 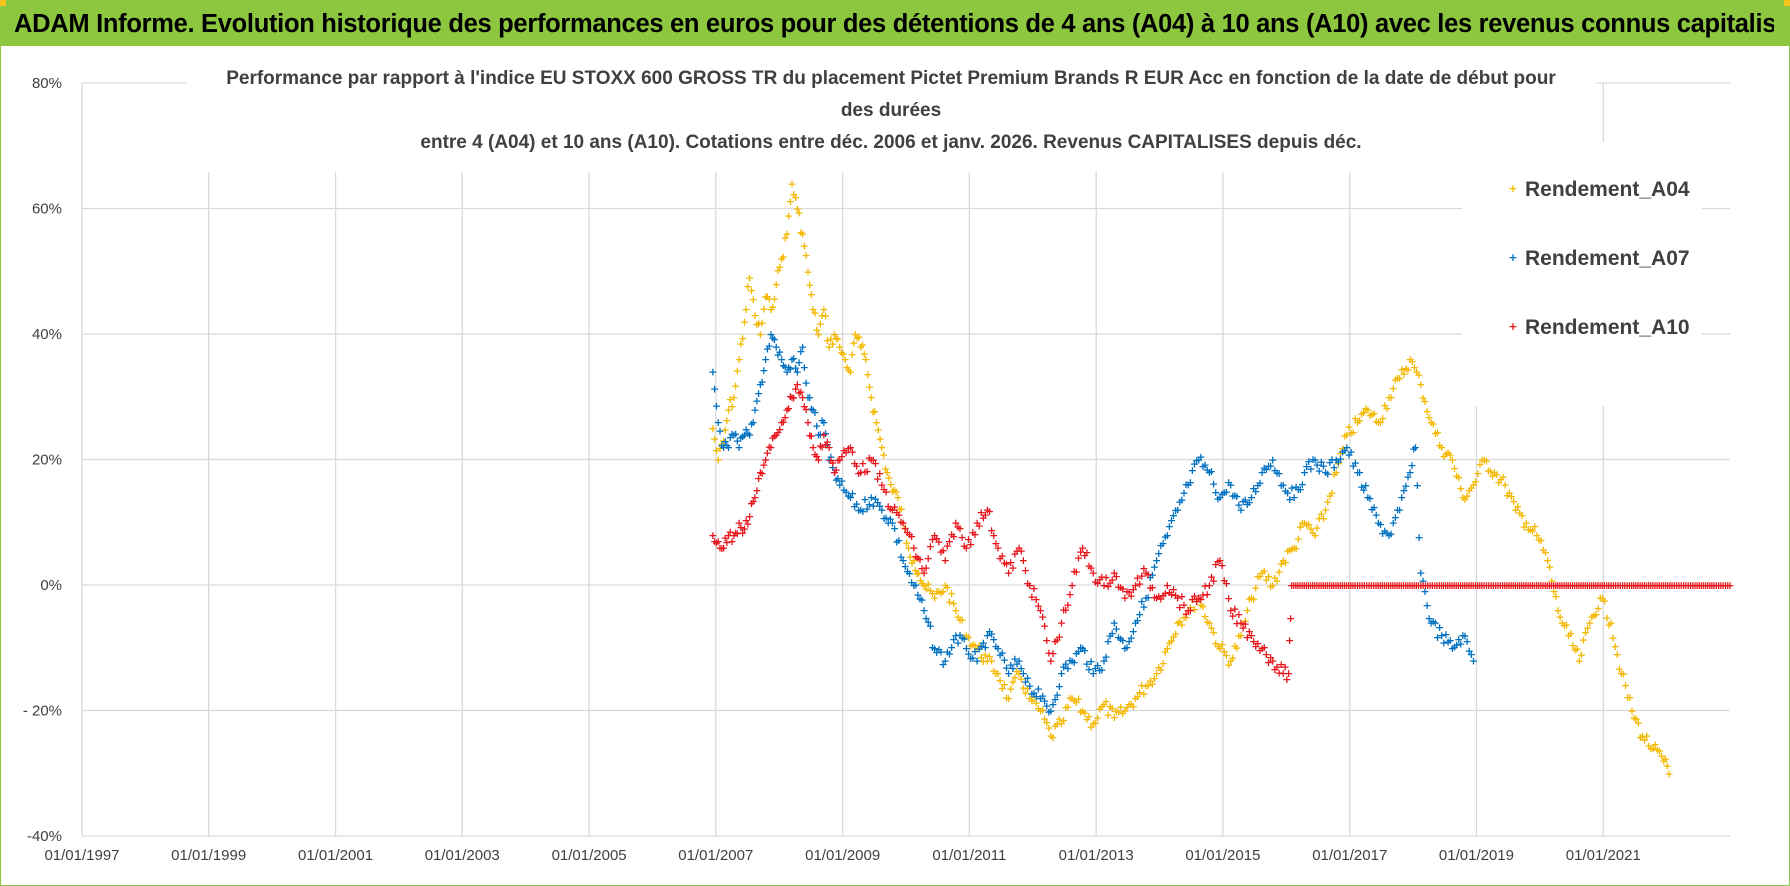 What do you see at coordinates (1137, 620) in the screenshot?
I see `series-1-fill-52-1: +` at bounding box center [1137, 620].